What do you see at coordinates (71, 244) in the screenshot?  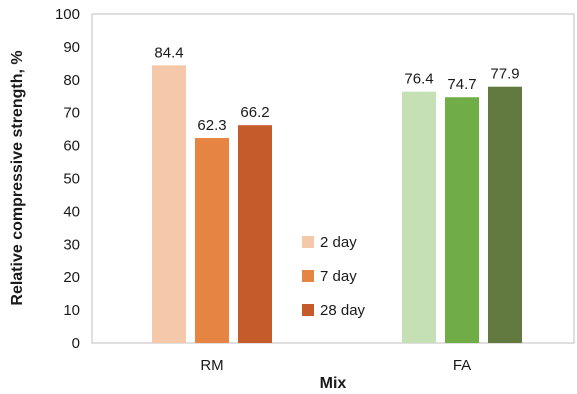 I see `y-tick-label: 30` at bounding box center [71, 244].